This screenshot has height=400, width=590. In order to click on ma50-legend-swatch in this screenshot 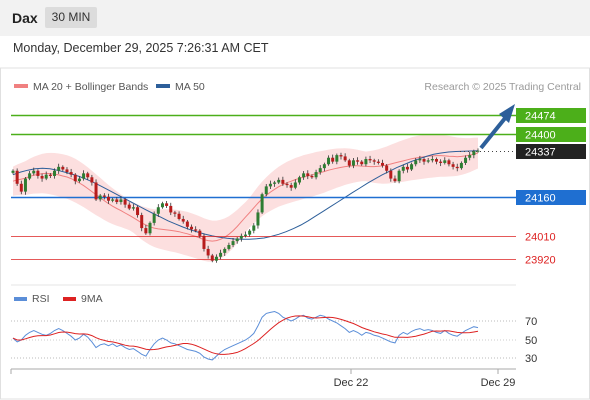, I will do `click(163, 86)`.